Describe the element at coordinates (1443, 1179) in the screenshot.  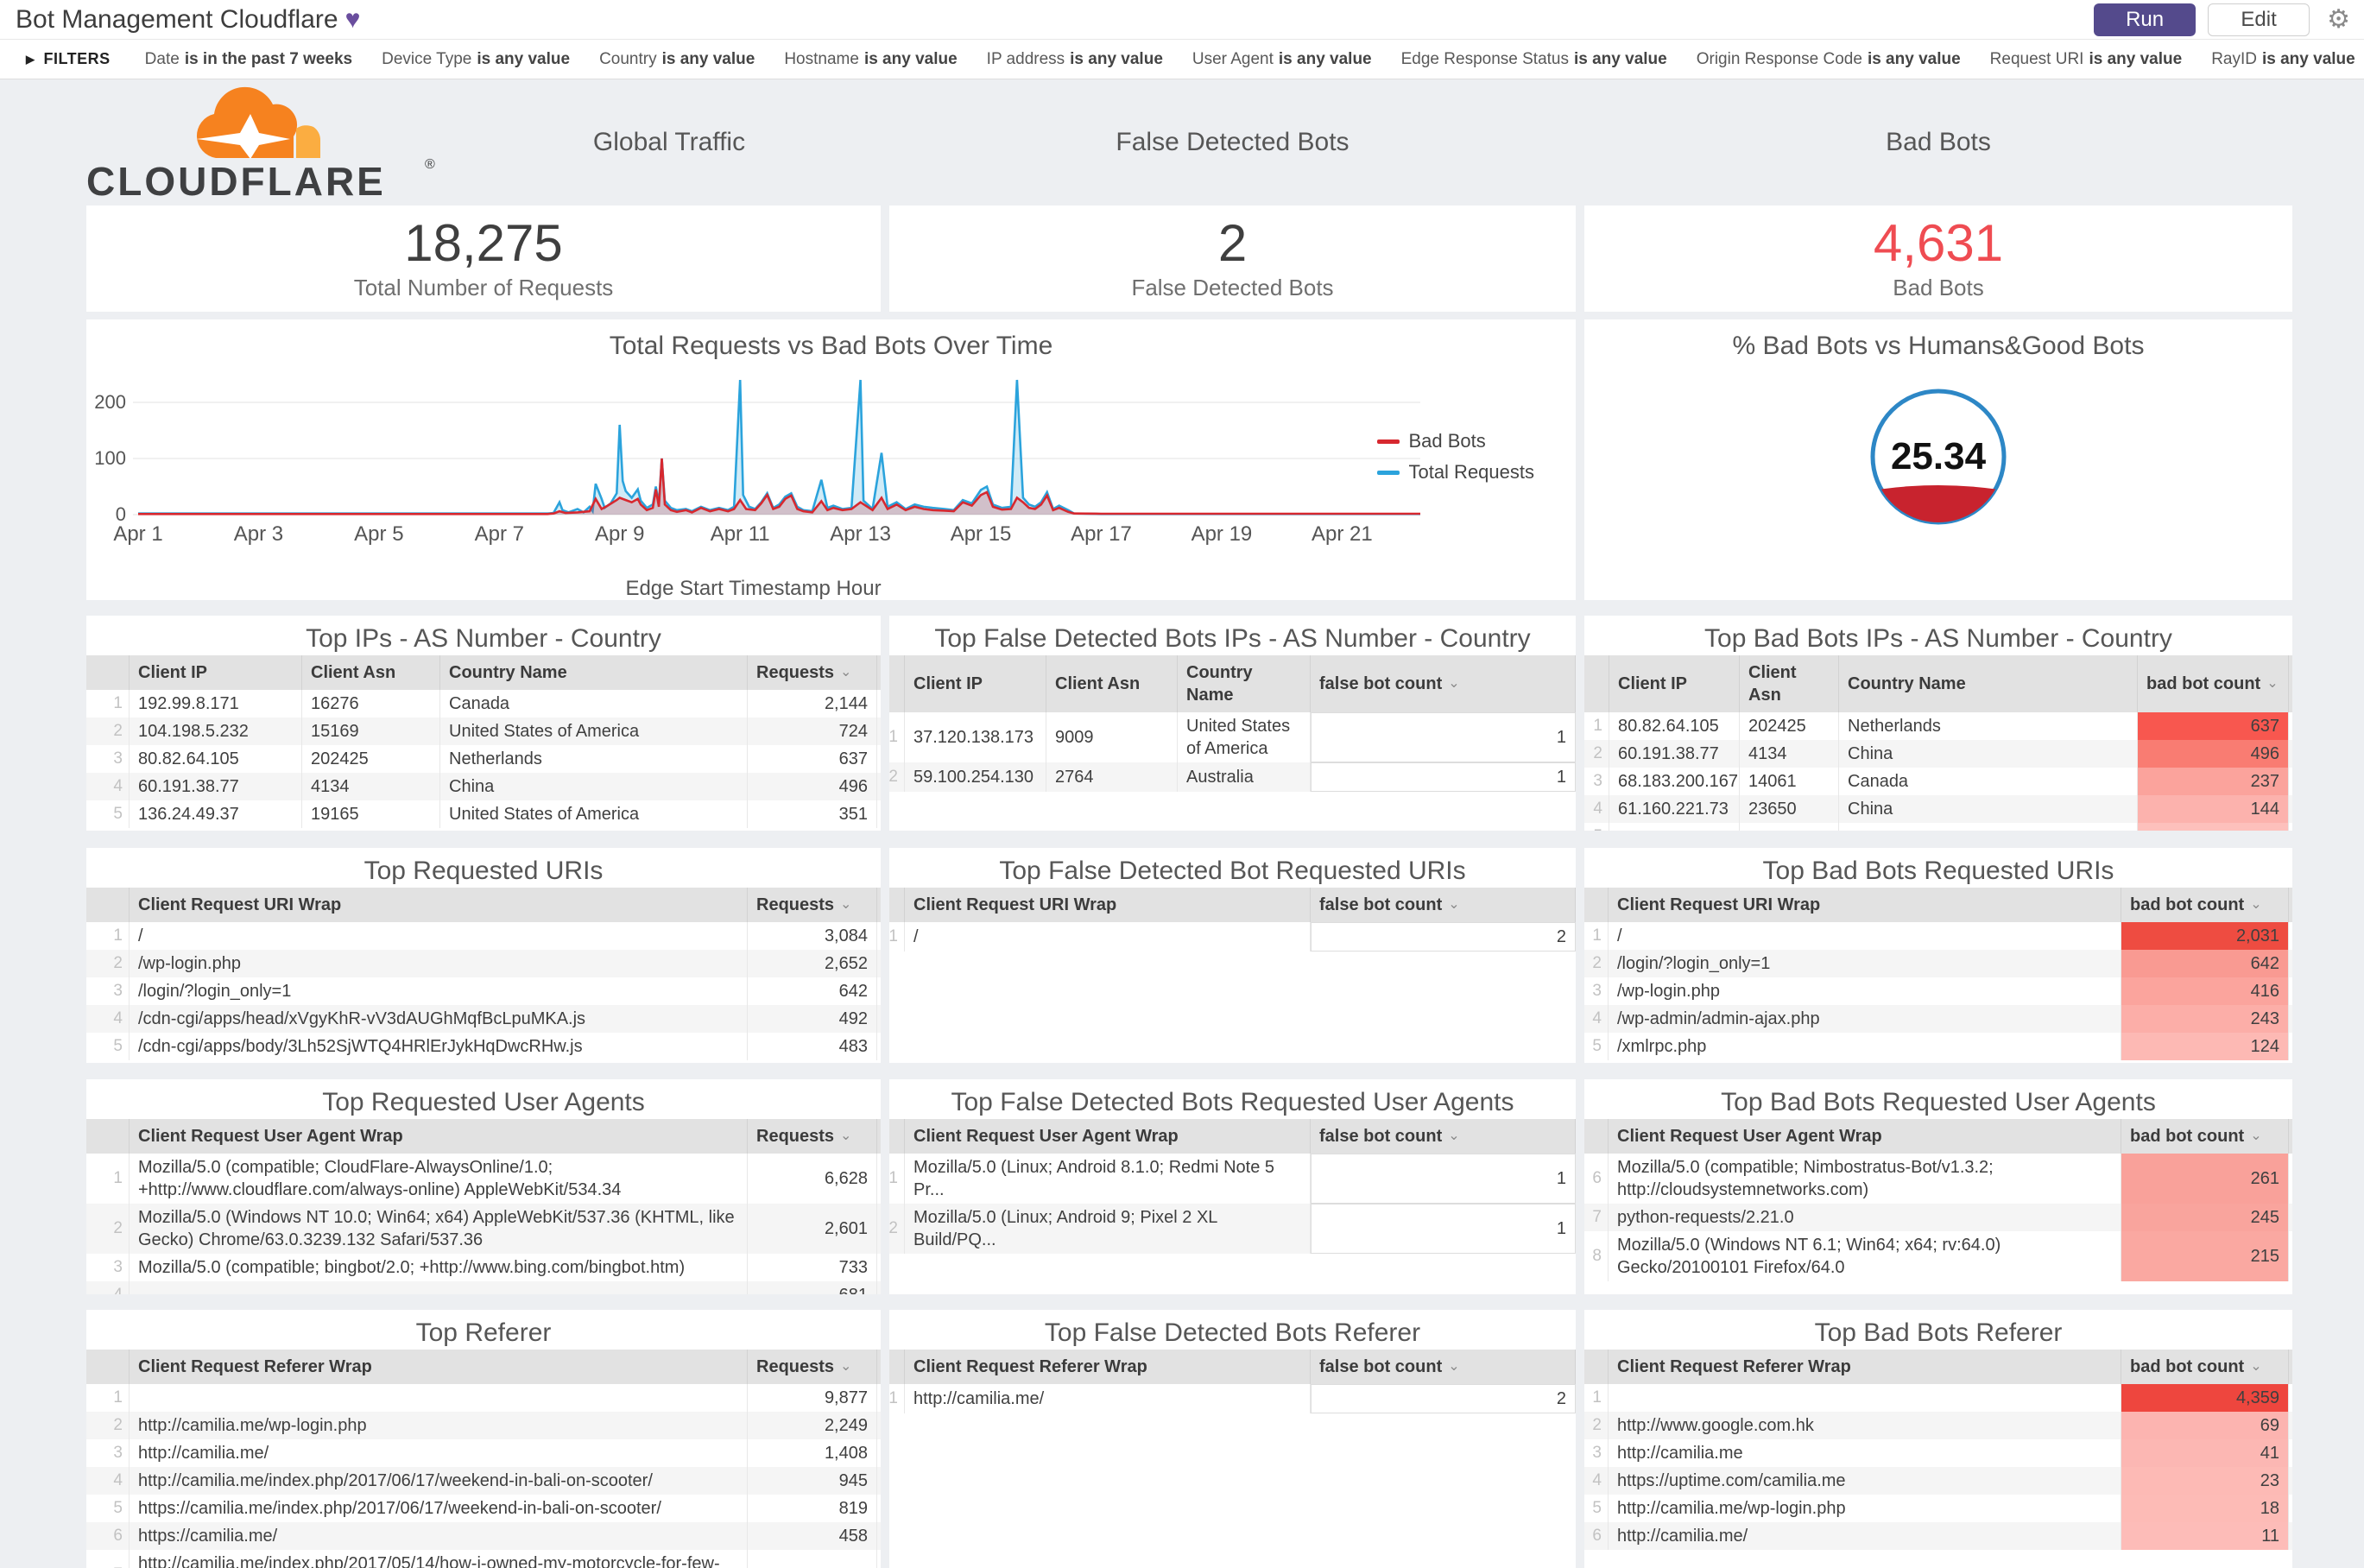
I see `table-cell: 1` at that location.